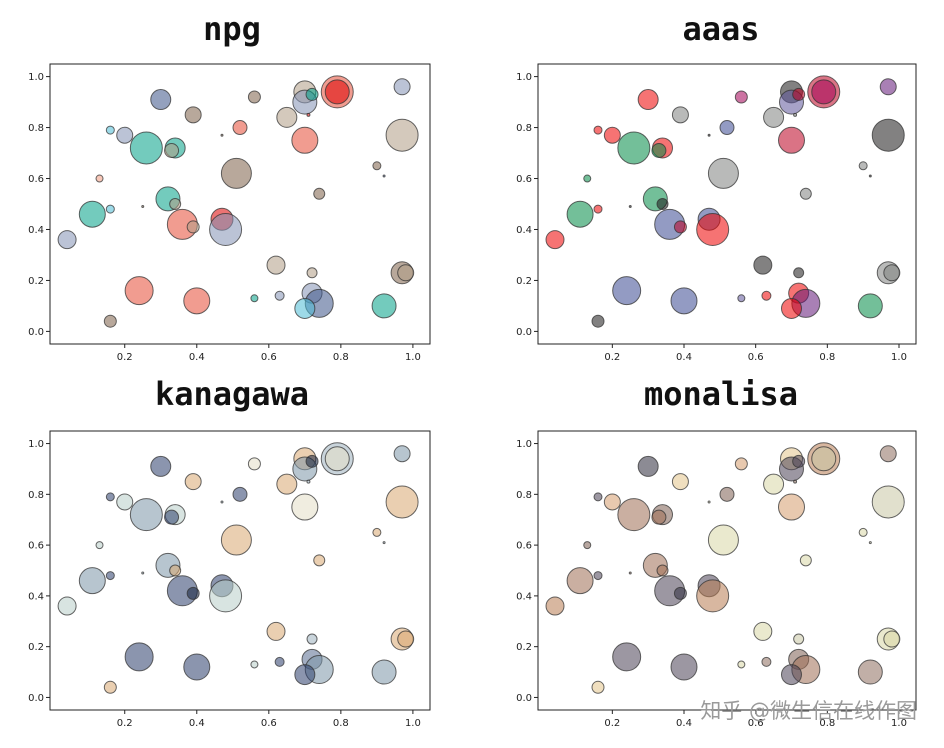  Describe the element at coordinates (36, 698) in the screenshot. I see `y-tick-label: 0.0` at that location.